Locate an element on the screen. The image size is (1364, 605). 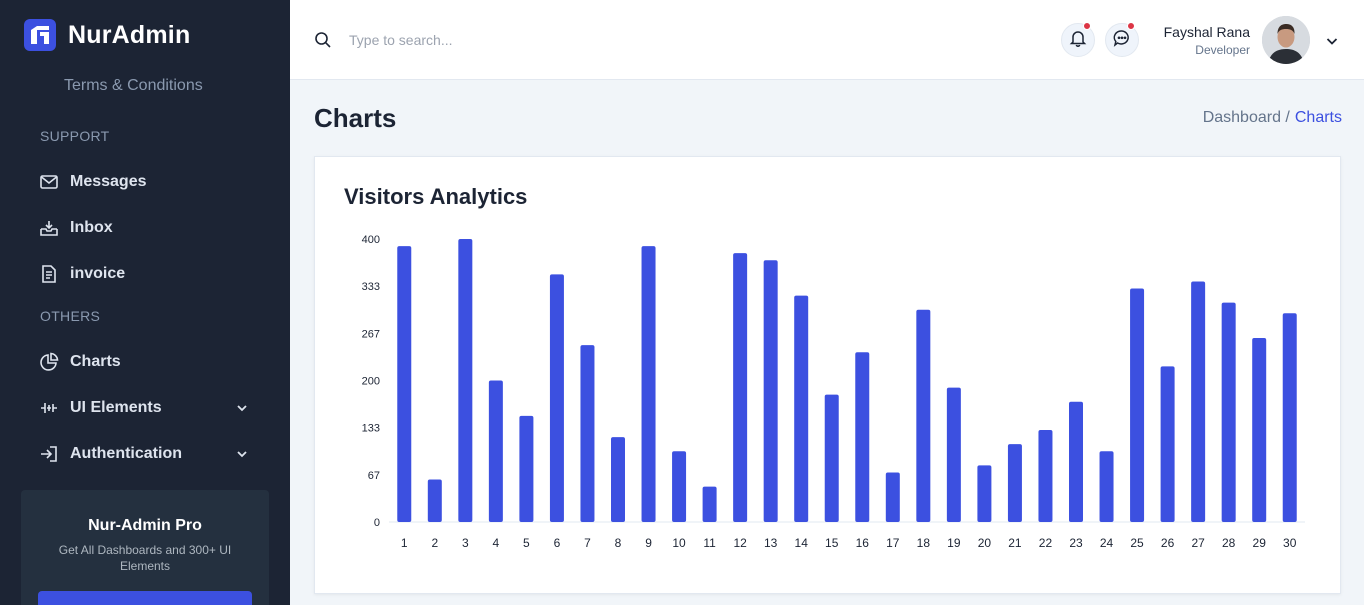
x-tick-label: 20 is located at coordinates (985, 543).